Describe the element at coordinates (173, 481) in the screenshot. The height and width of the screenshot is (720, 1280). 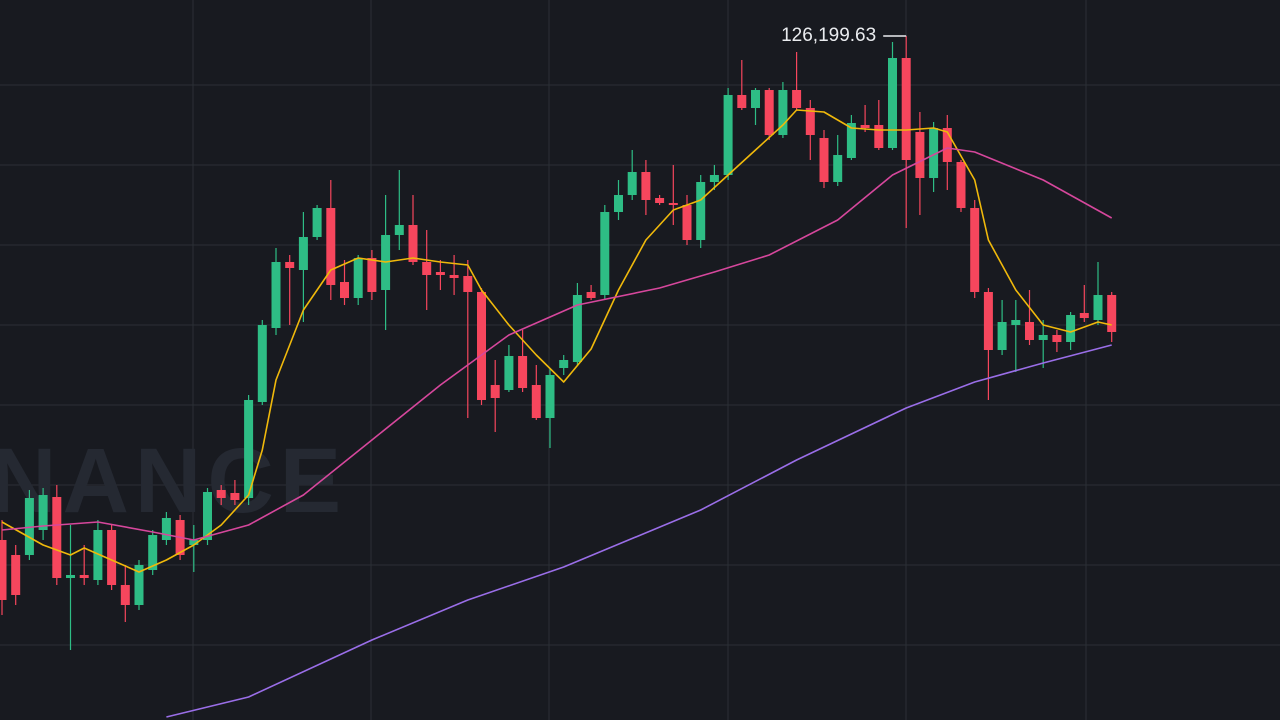
I see `watermark: NANCE` at that location.